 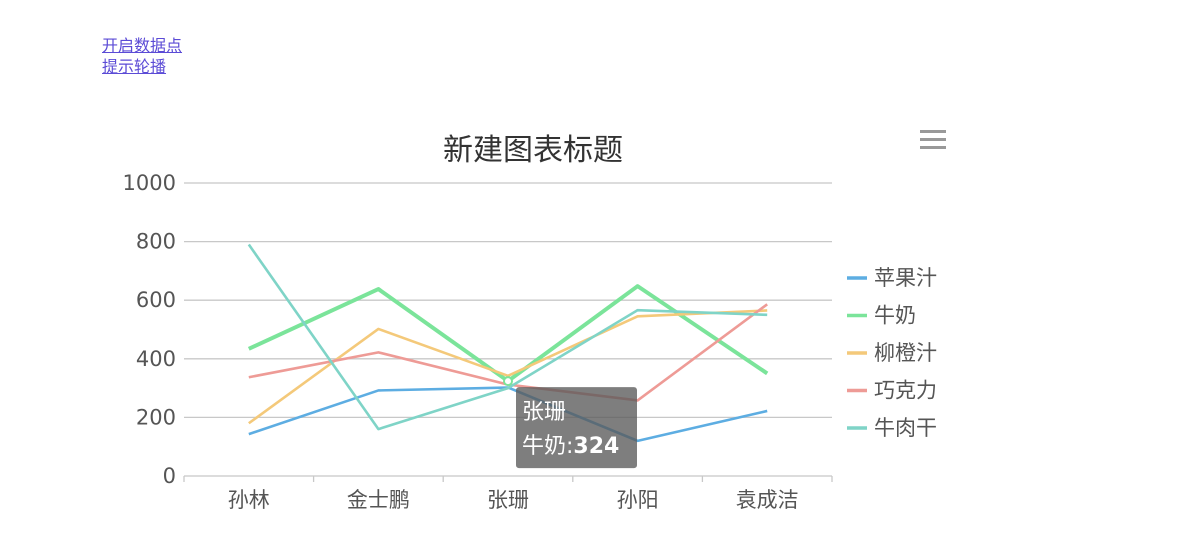 What do you see at coordinates (378, 500) in the screenshot?
I see `x-tick-label: 金士鹏` at bounding box center [378, 500].